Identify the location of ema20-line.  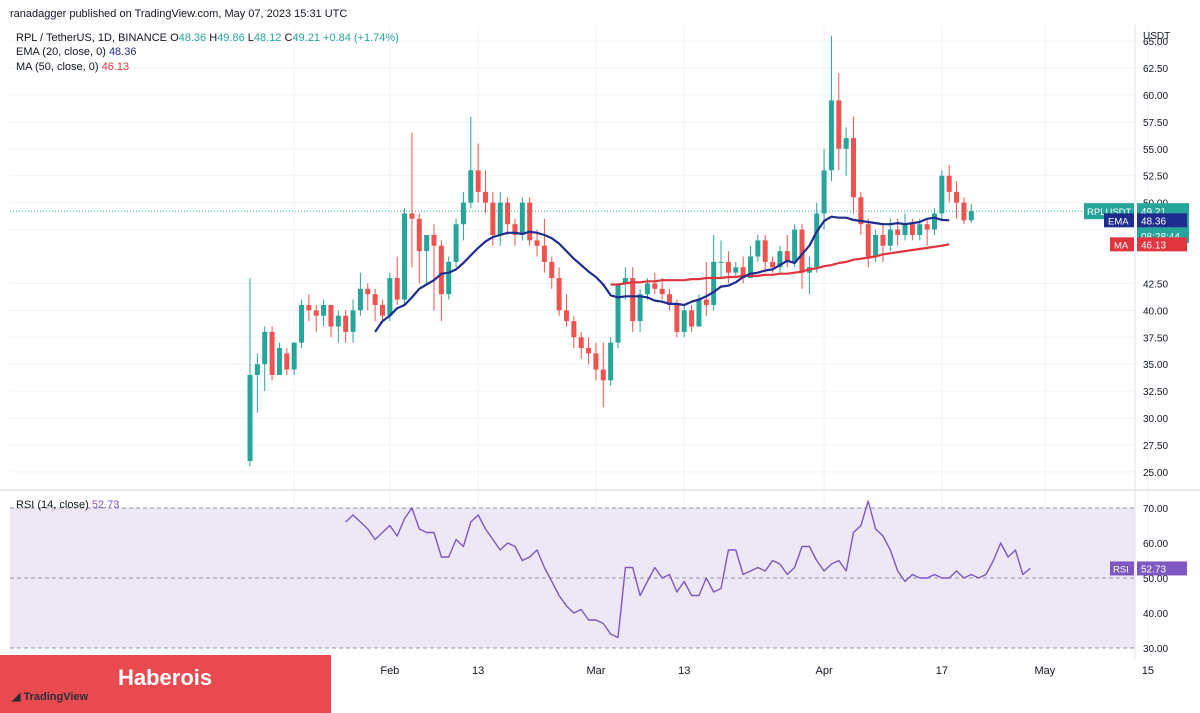
(662, 274).